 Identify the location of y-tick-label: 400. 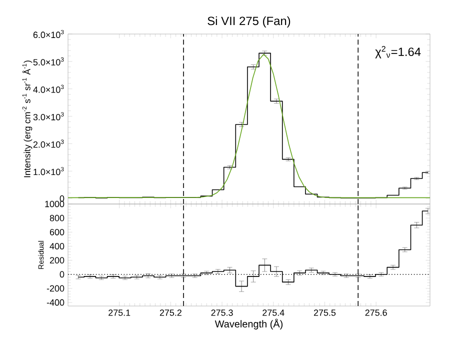
(57, 246).